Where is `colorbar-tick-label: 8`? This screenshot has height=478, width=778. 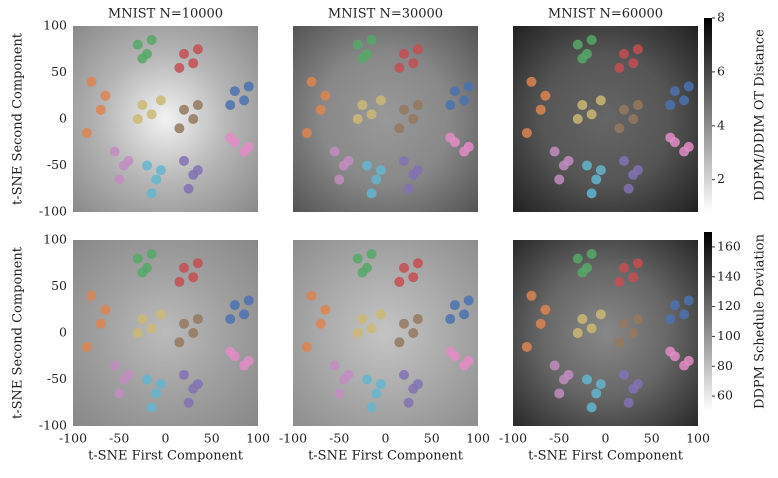 colorbar-tick-label: 8 is located at coordinates (721, 17).